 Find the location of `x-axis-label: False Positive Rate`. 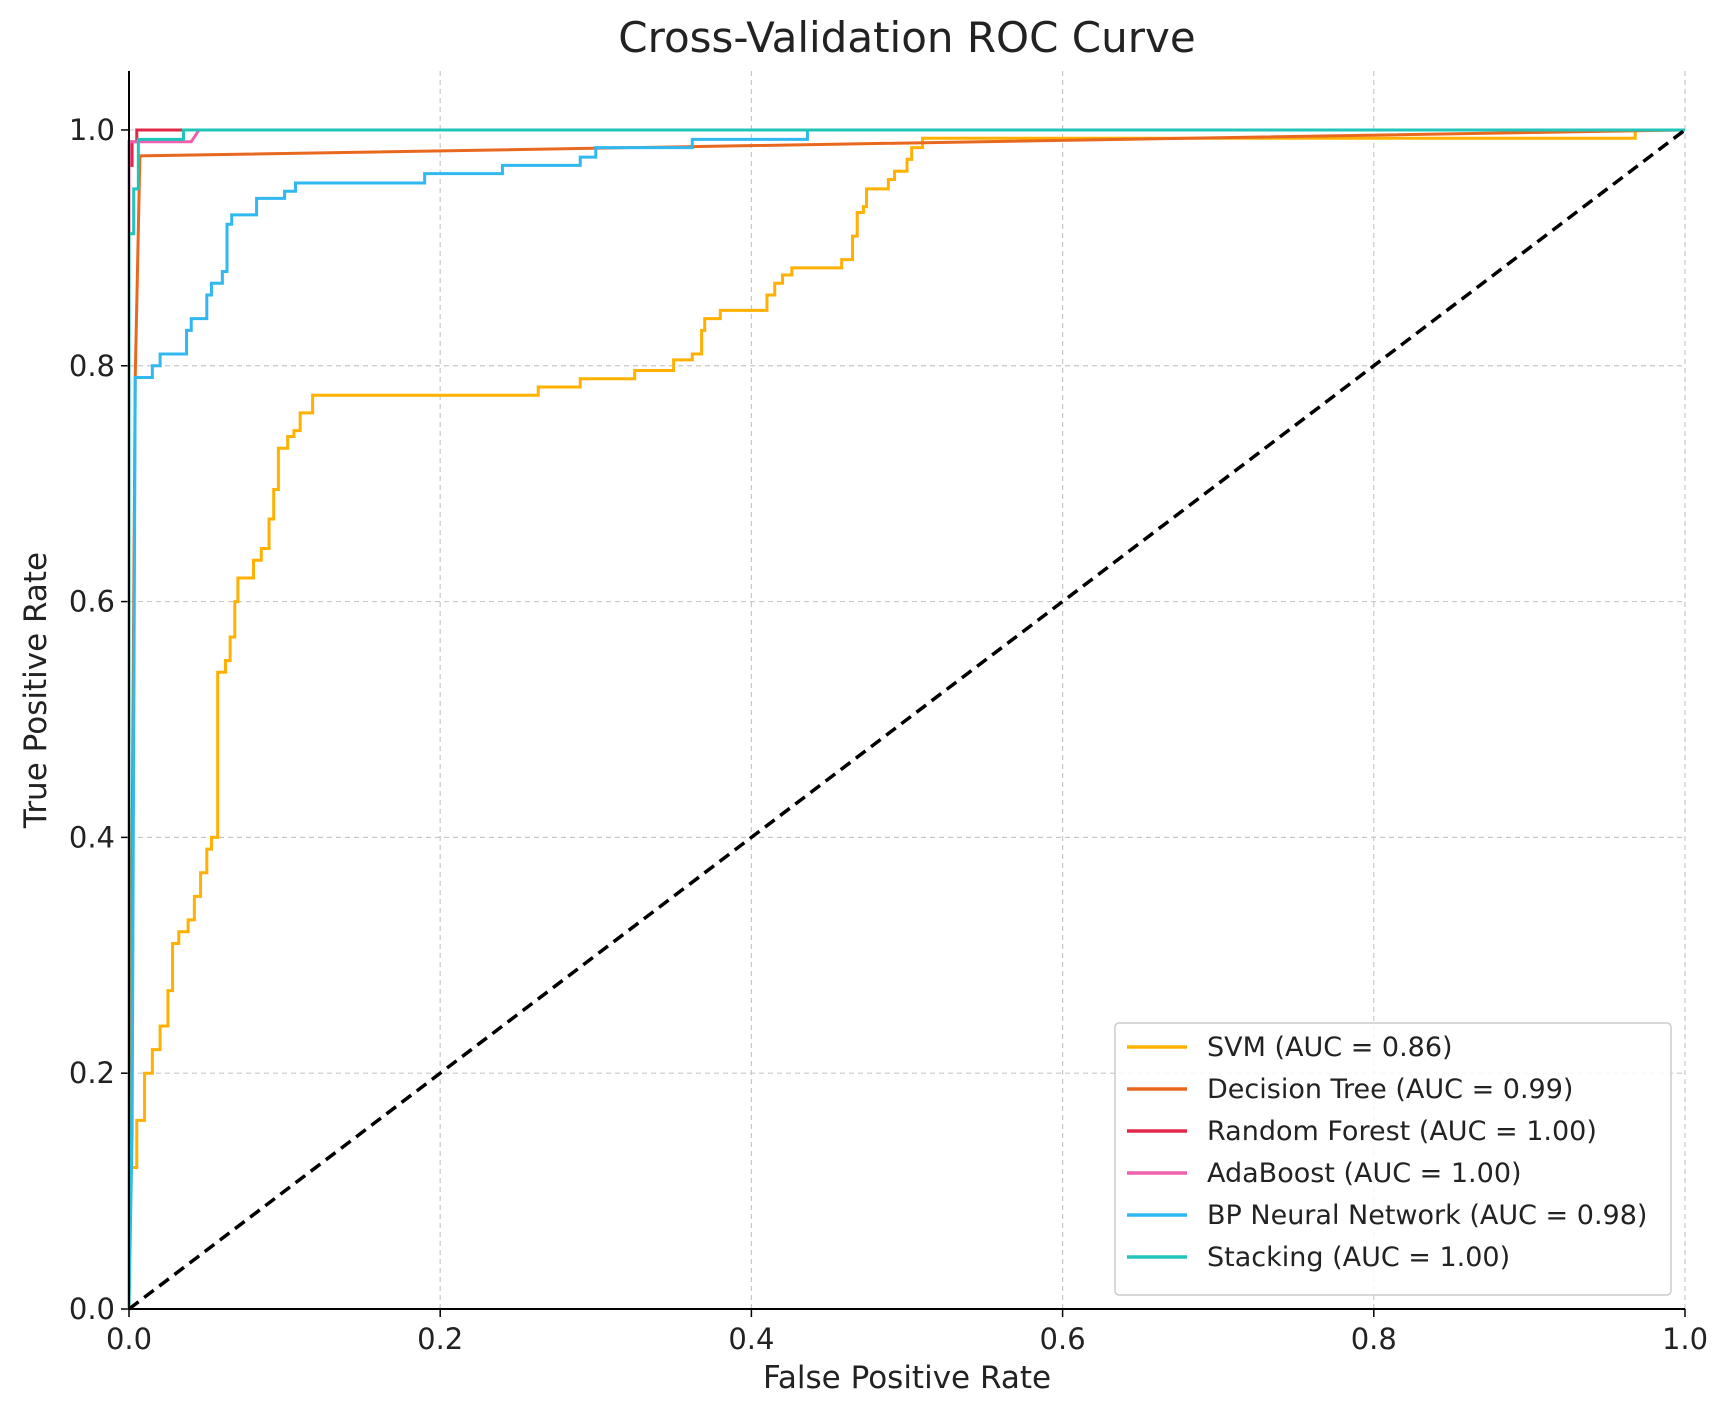

x-axis-label: False Positive Rate is located at coordinates (907, 1378).